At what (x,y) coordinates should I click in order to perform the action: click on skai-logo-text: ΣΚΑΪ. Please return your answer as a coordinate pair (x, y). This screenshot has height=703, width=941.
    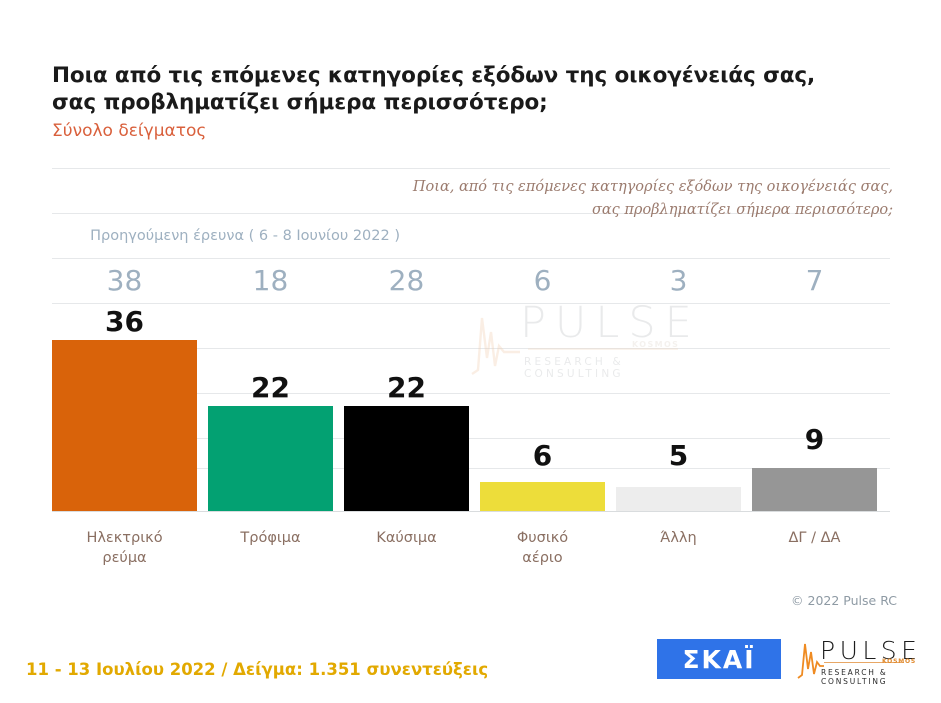
    Looking at the image, I should click on (719, 659).